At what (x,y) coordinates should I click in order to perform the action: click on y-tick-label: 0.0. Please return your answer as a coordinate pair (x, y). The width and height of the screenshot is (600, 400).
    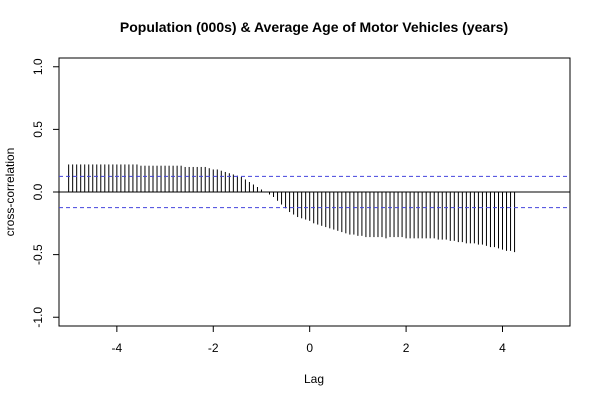
    Looking at the image, I should click on (38, 191).